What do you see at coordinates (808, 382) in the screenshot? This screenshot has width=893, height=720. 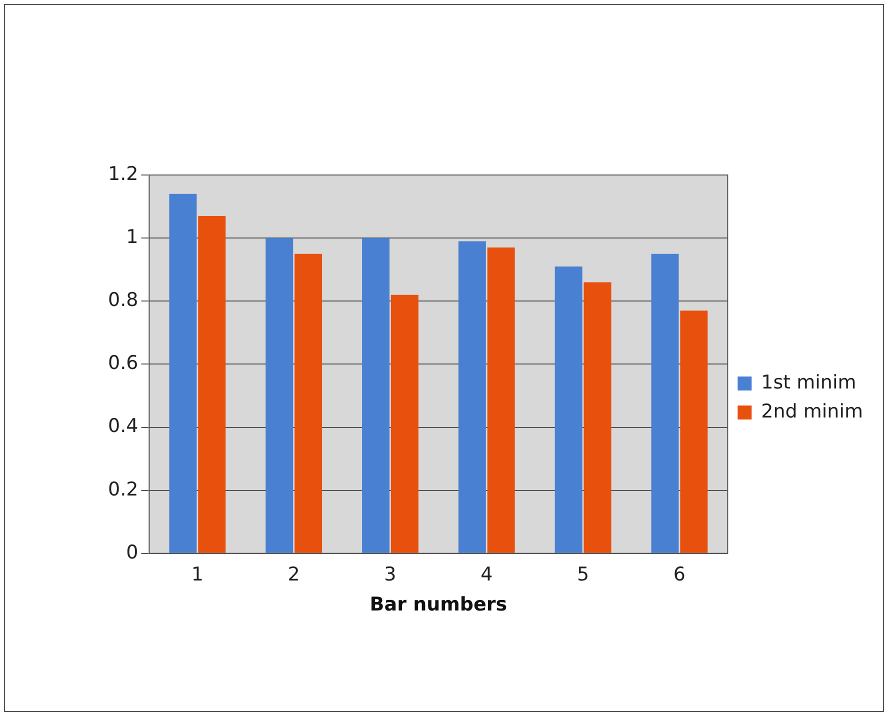 I see `legend-label: 1st minim` at bounding box center [808, 382].